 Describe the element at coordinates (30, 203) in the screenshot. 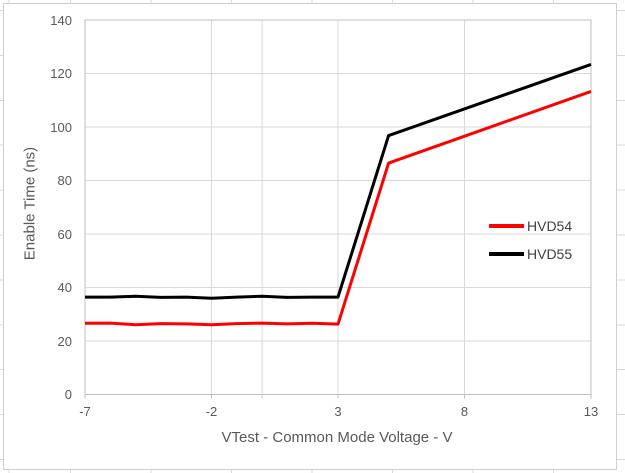

I see `y-axis-title: Enable Time (ns)` at that location.